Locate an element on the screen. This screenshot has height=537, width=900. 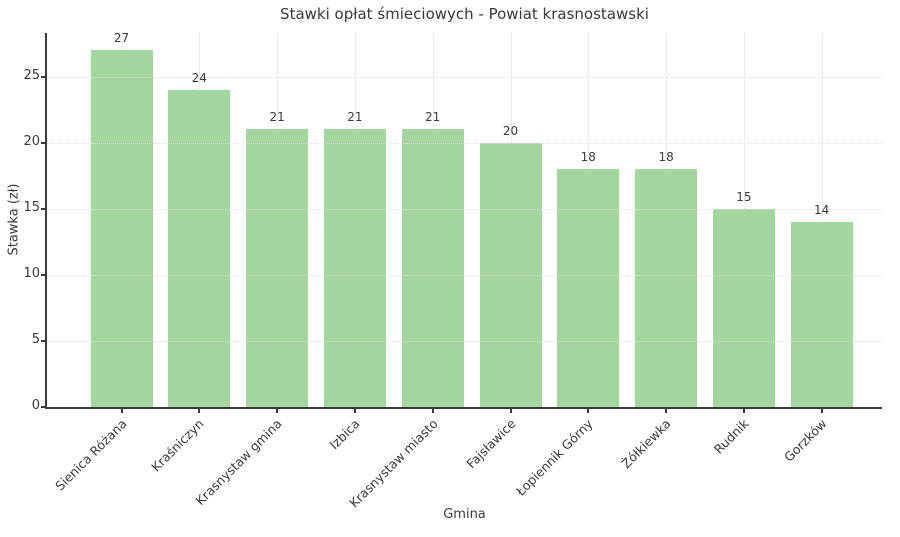
y-tick-label: 10 is located at coordinates (31, 273).